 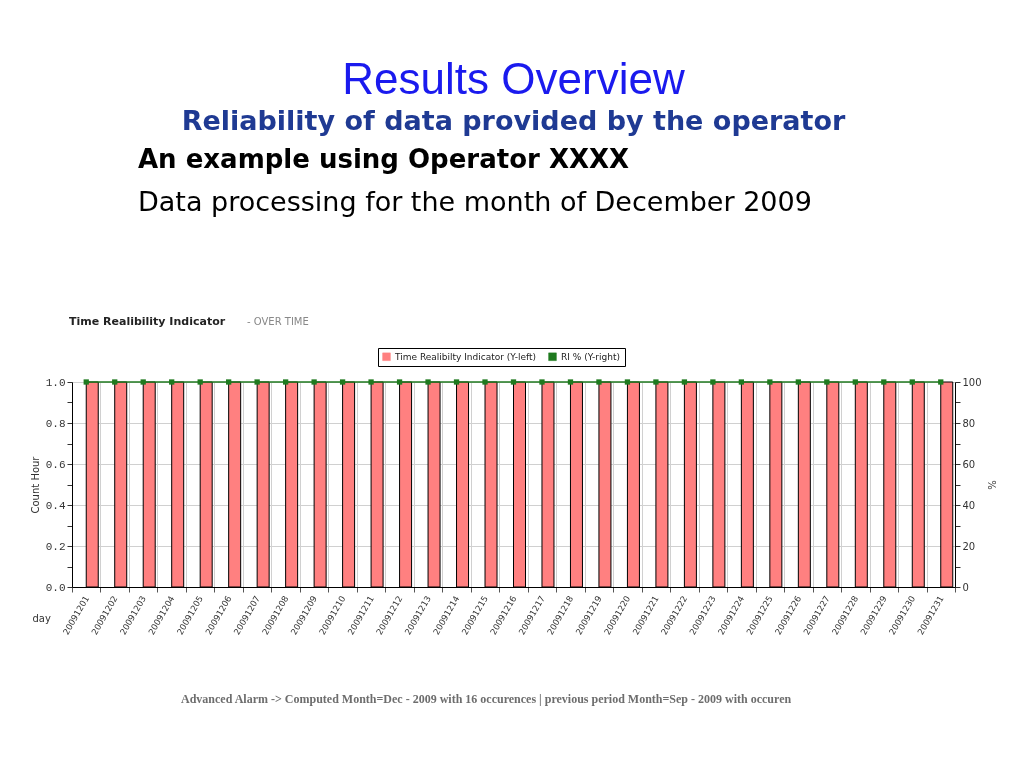 I want to click on y2-axis-title: %, so click(x=991, y=485).